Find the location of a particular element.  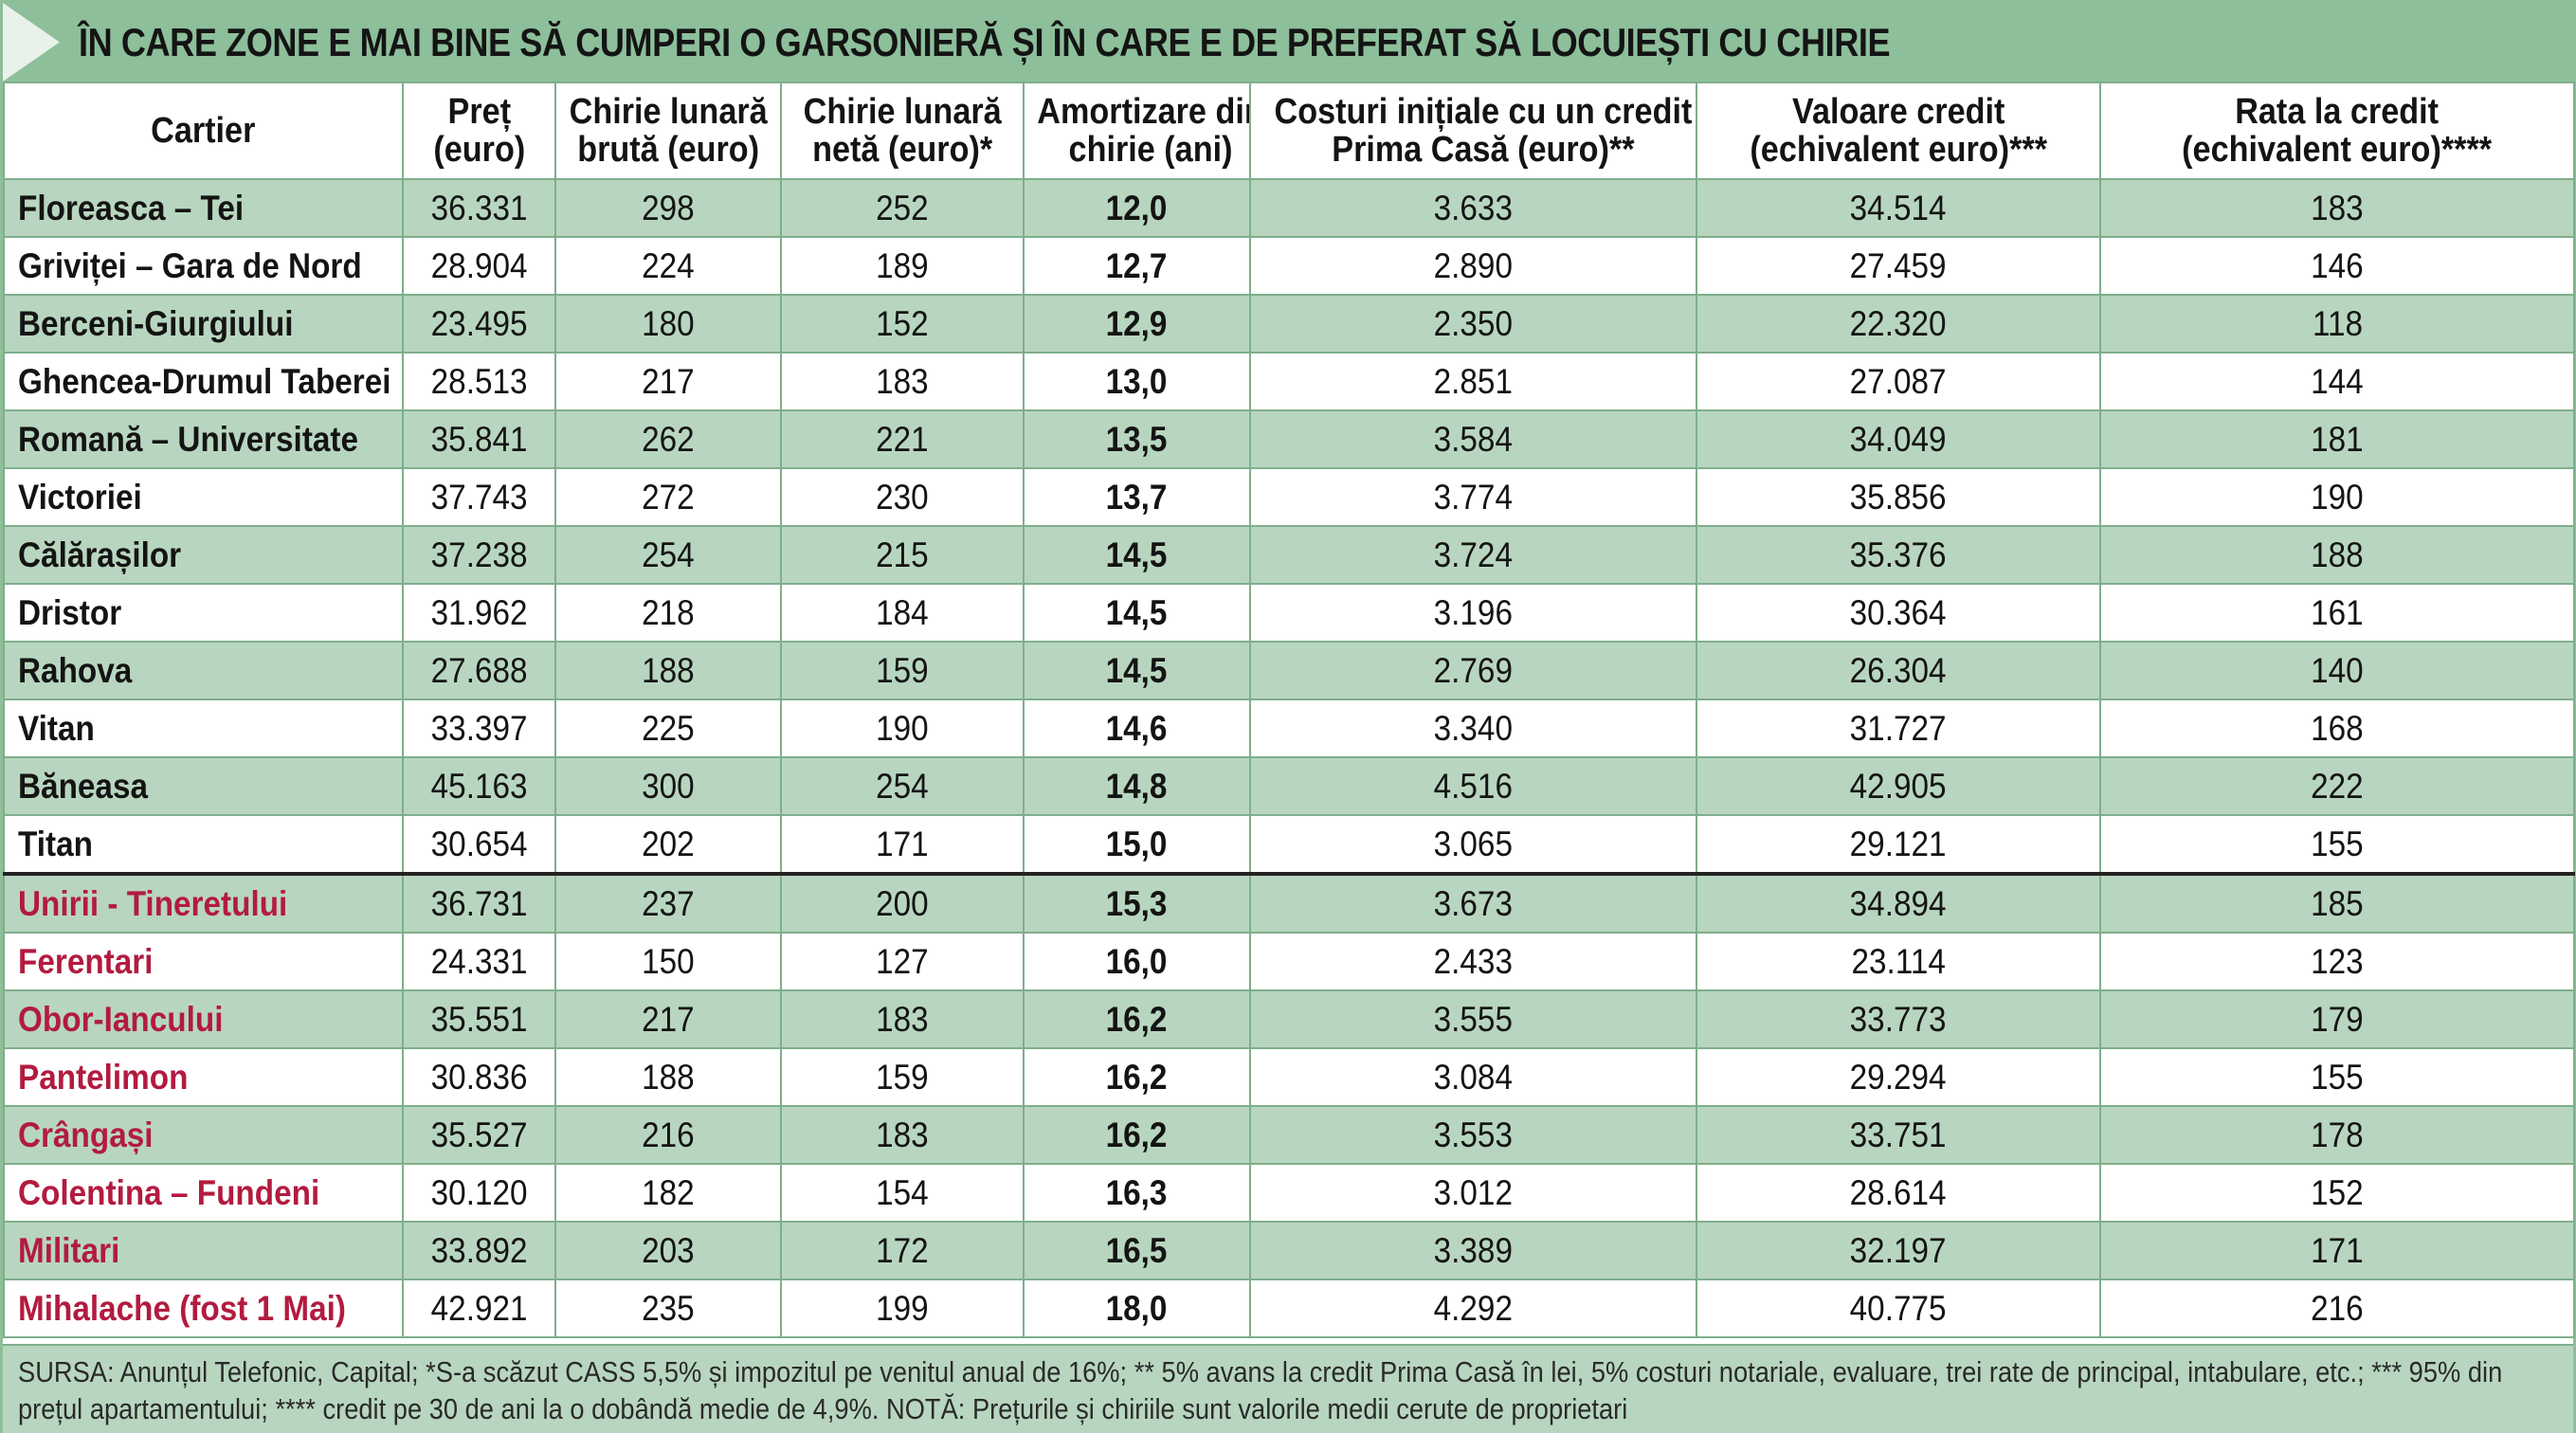

cell-chirie-bruta: 224 is located at coordinates (668, 266).